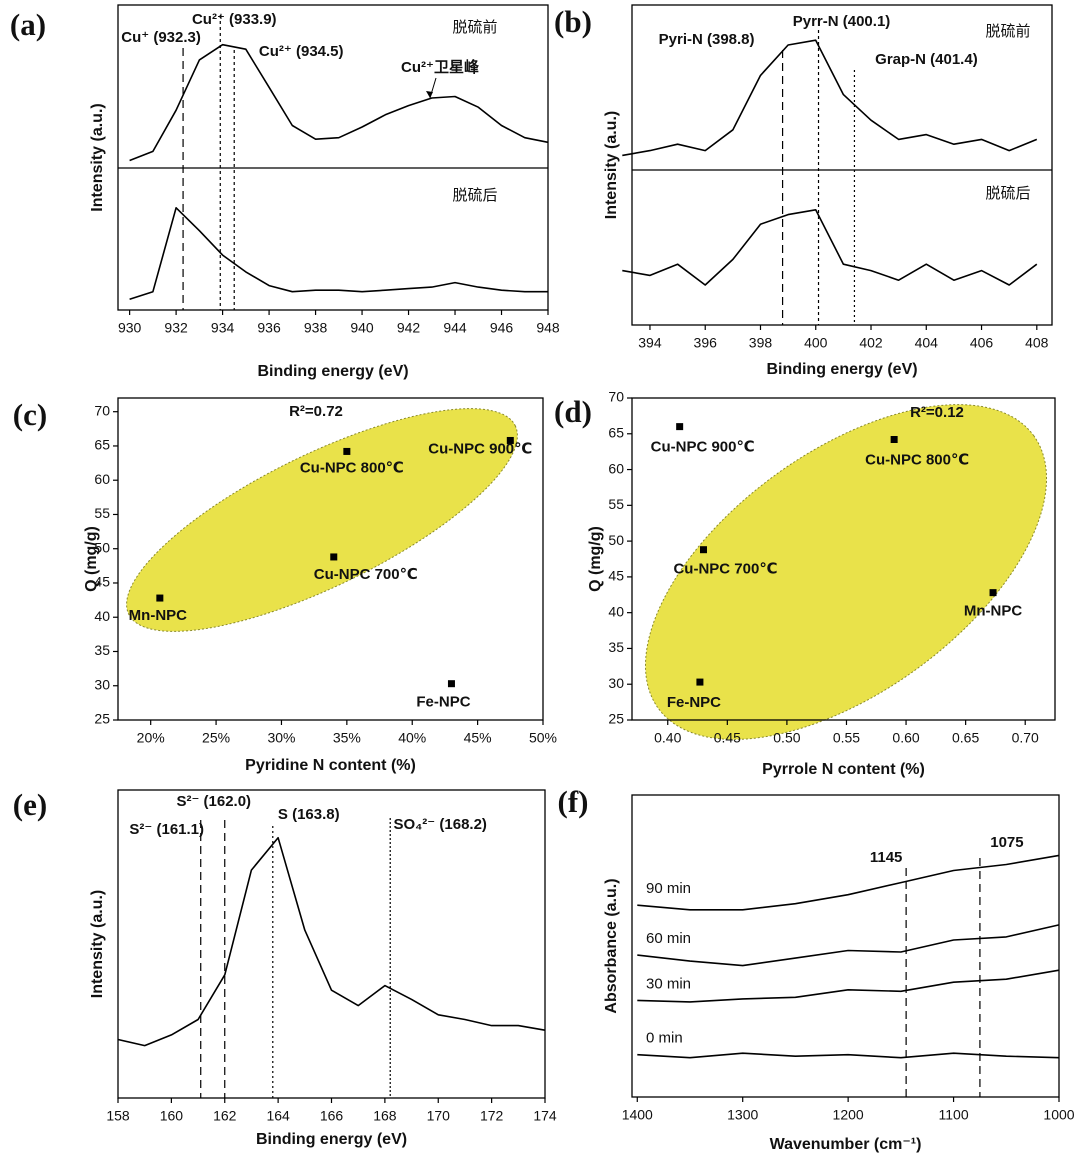 The width and height of the screenshot is (1080, 1170). I want to click on reference-label: S²⁻ (162.0), so click(213, 801).